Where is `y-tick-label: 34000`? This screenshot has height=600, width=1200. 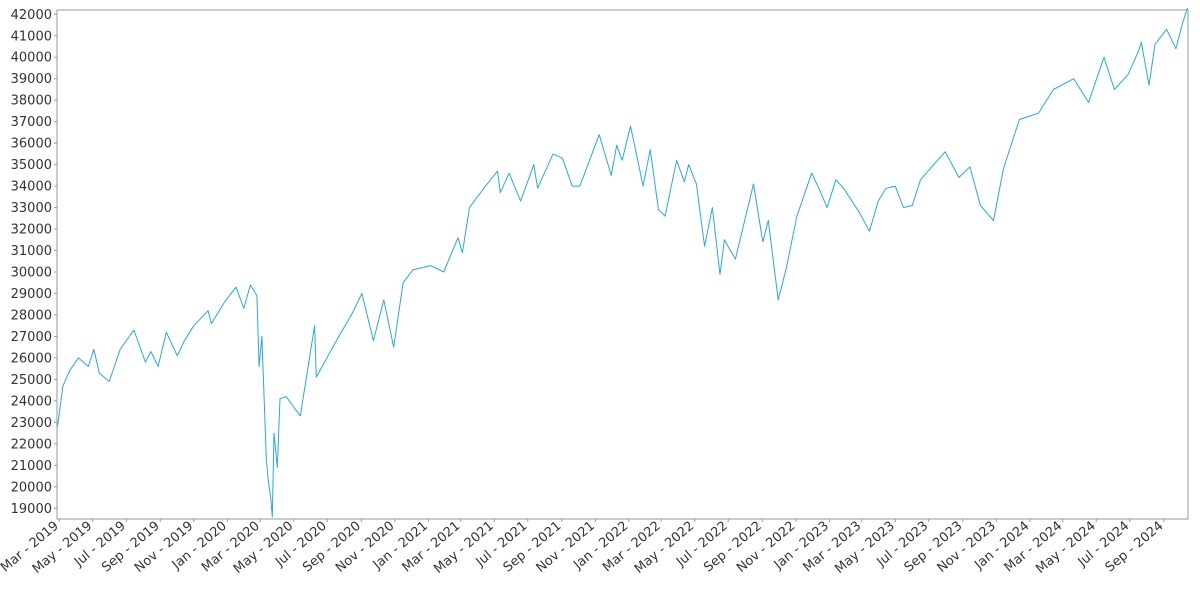
y-tick-label: 34000 is located at coordinates (31, 187).